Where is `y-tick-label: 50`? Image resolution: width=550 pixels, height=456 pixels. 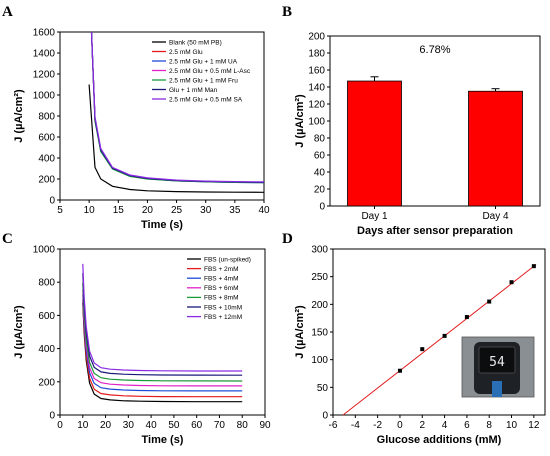 y-tick-label: 50 is located at coordinates (323, 388).